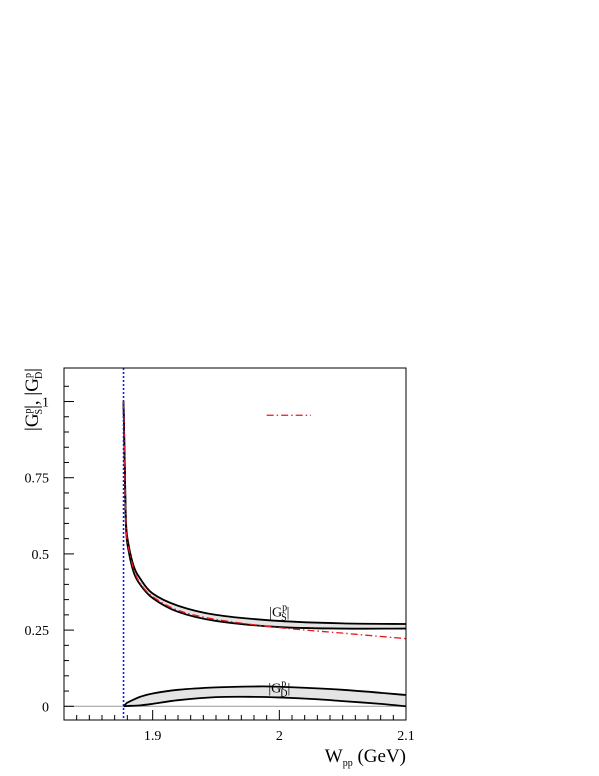 This screenshot has height=776, width=599. Describe the element at coordinates (279, 736) in the screenshot. I see `x-tick-label: 2` at that location.